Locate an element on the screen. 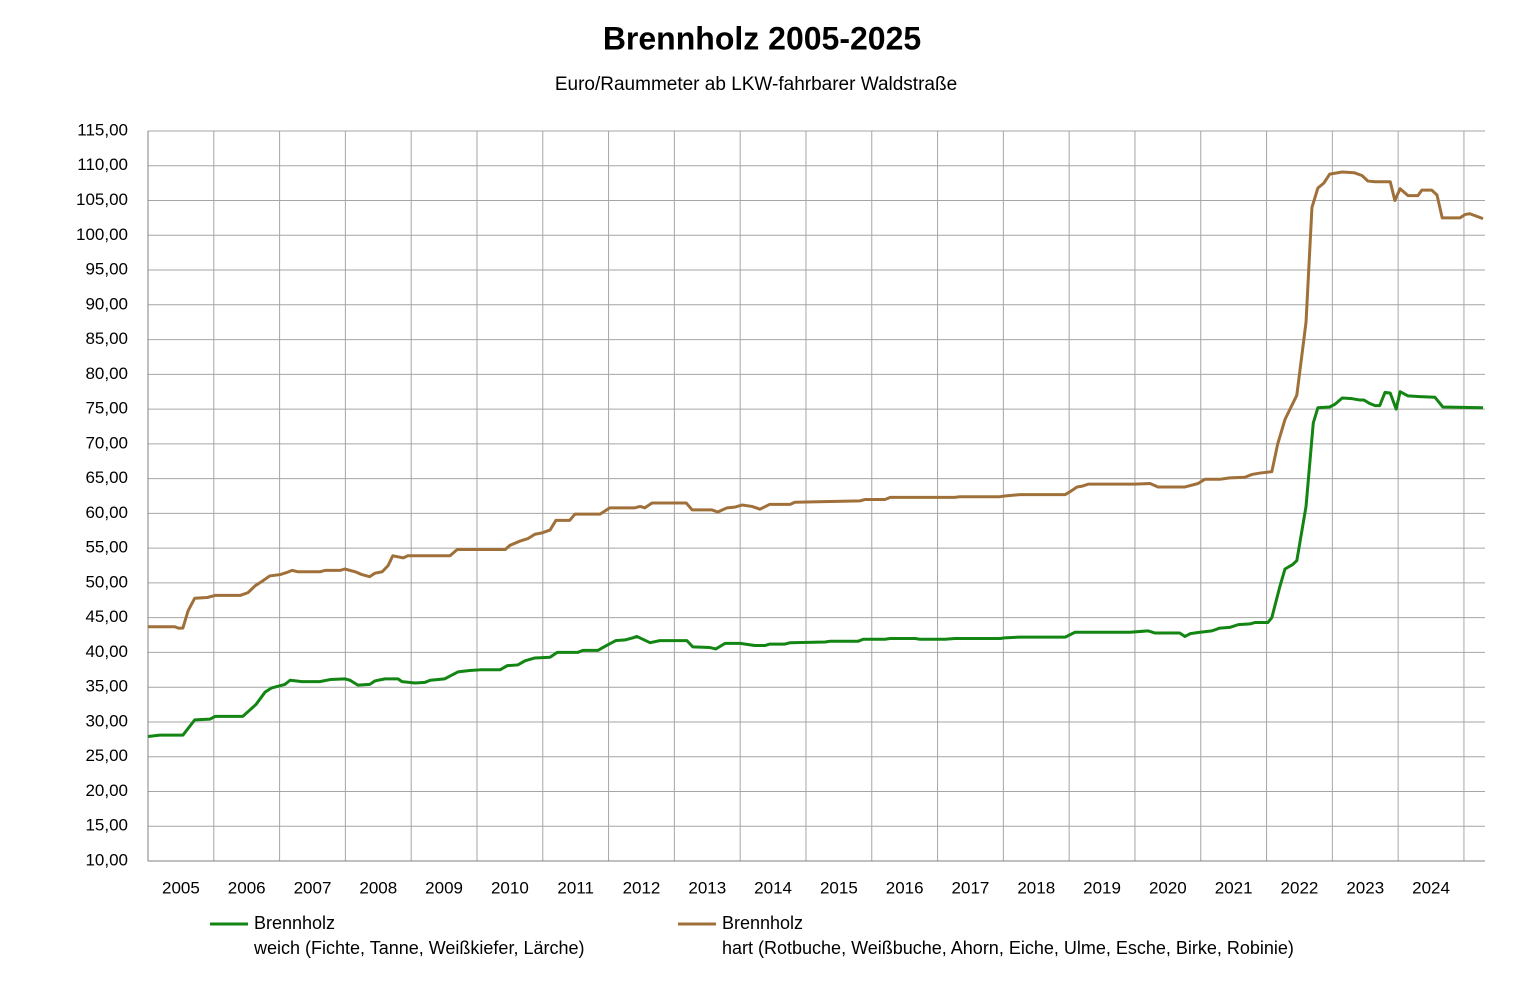 This screenshot has width=1524, height=981. y-tick-label: 65,00 is located at coordinates (106, 477).